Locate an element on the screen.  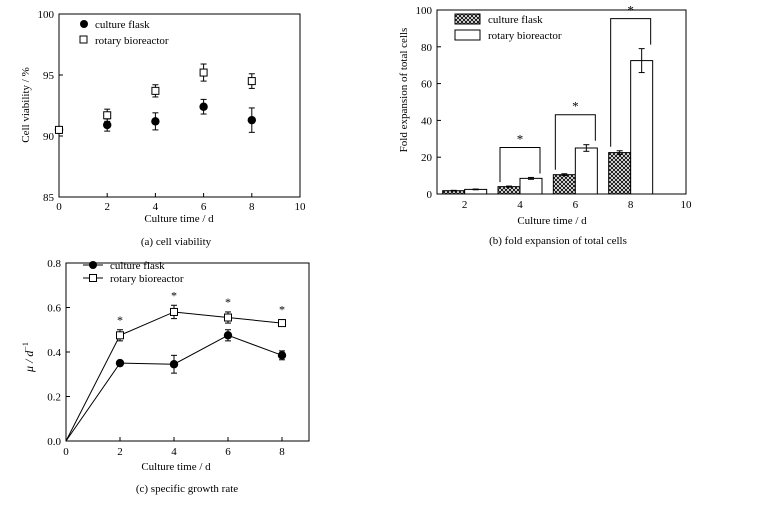
panel-b-x-tick-label: 4 is located at coordinates (520, 205).